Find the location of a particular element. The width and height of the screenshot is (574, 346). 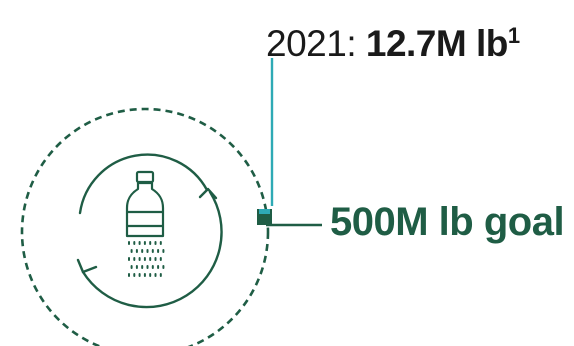

recycle-arrows-icon is located at coordinates (149, 231).